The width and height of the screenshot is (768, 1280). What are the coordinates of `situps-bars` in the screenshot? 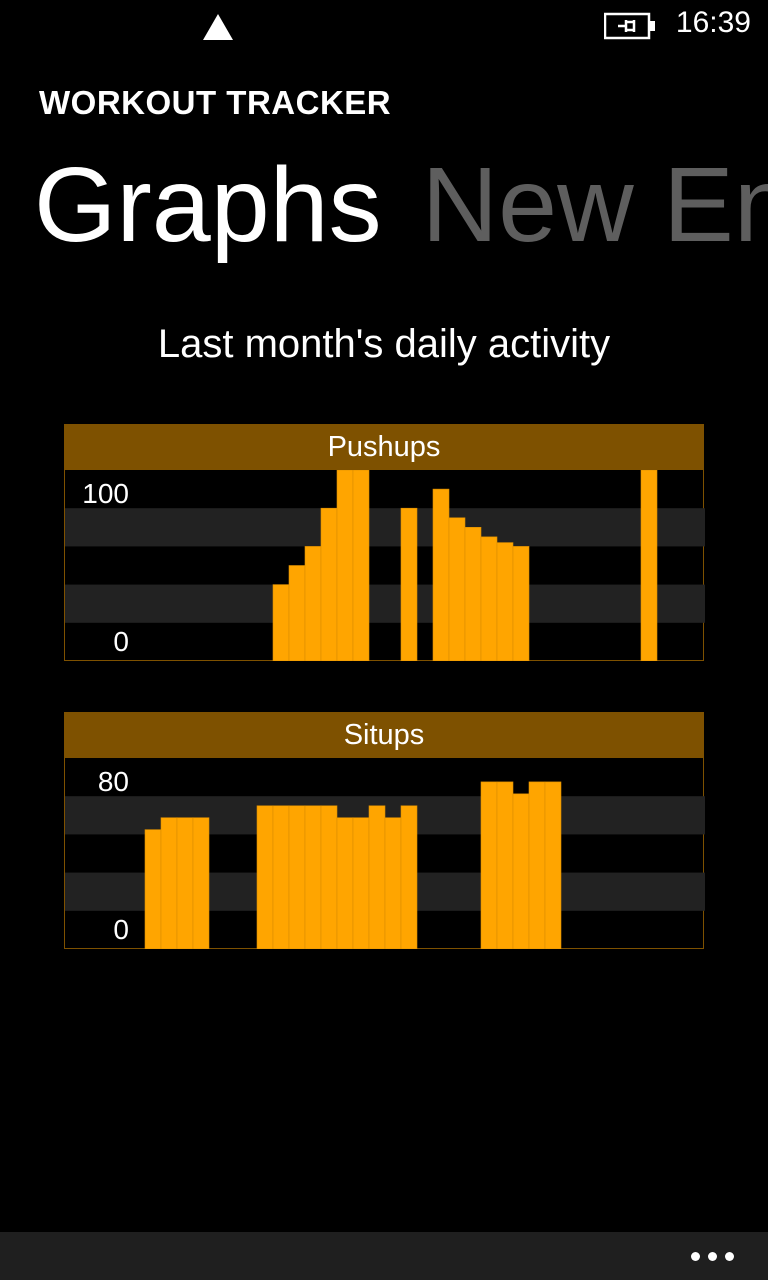 It's located at (385, 865).